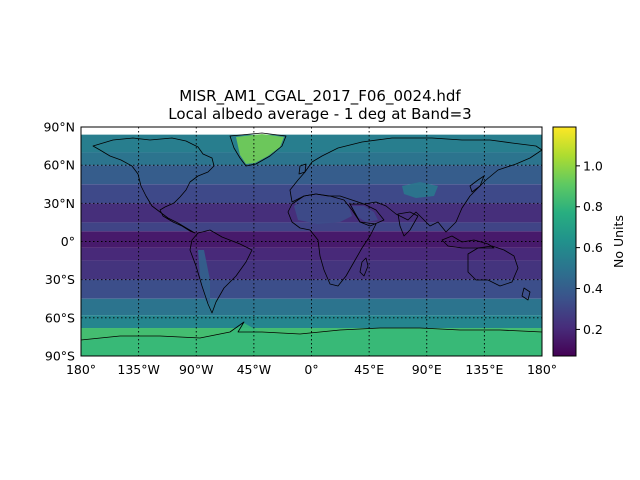 Image resolution: width=640 pixels, height=480 pixels. I want to click on longitude-labels: 180° 135°W 90°W 45°W 0° 45°E 90°E 135°E 180°, so click(311, 369).